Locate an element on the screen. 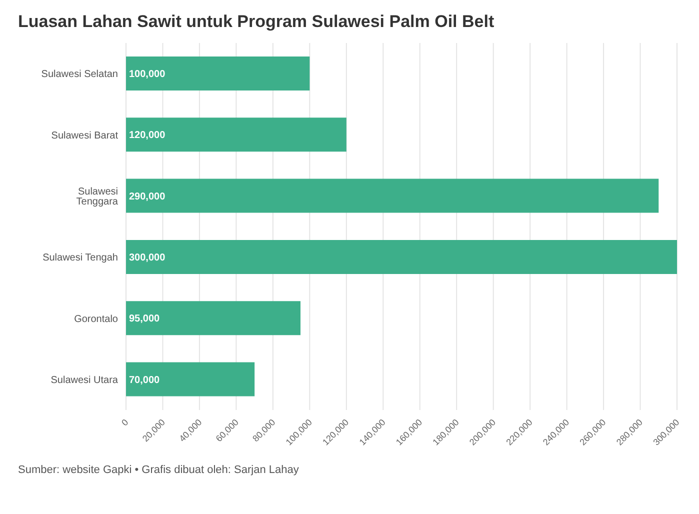 Image resolution: width=699 pixels, height=514 pixels. y-tick-label: Sulawesi Selatan is located at coordinates (79, 74).